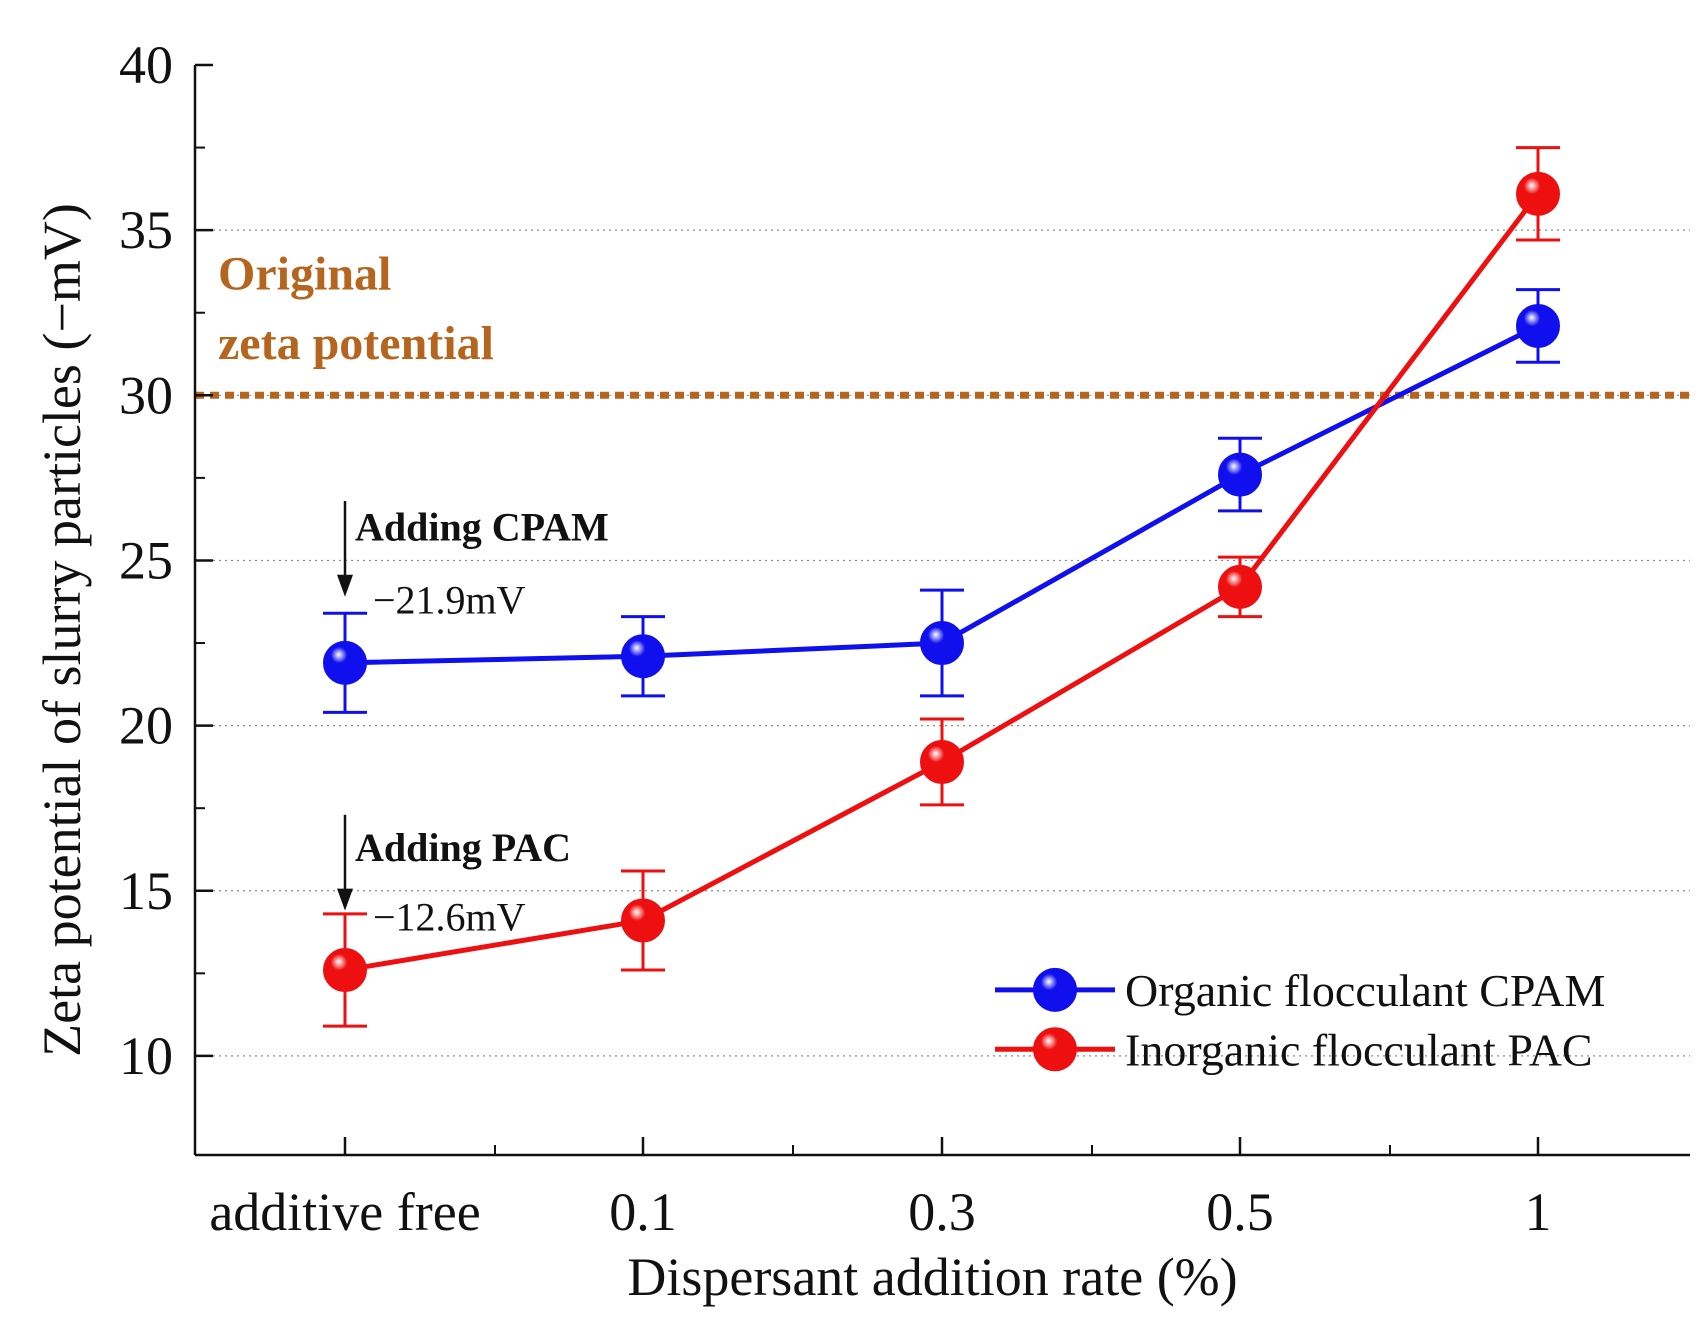 This screenshot has height=1328, width=1704. Describe the element at coordinates (463, 847) in the screenshot. I see `annotation-adding-pac: Adding PAC` at that location.